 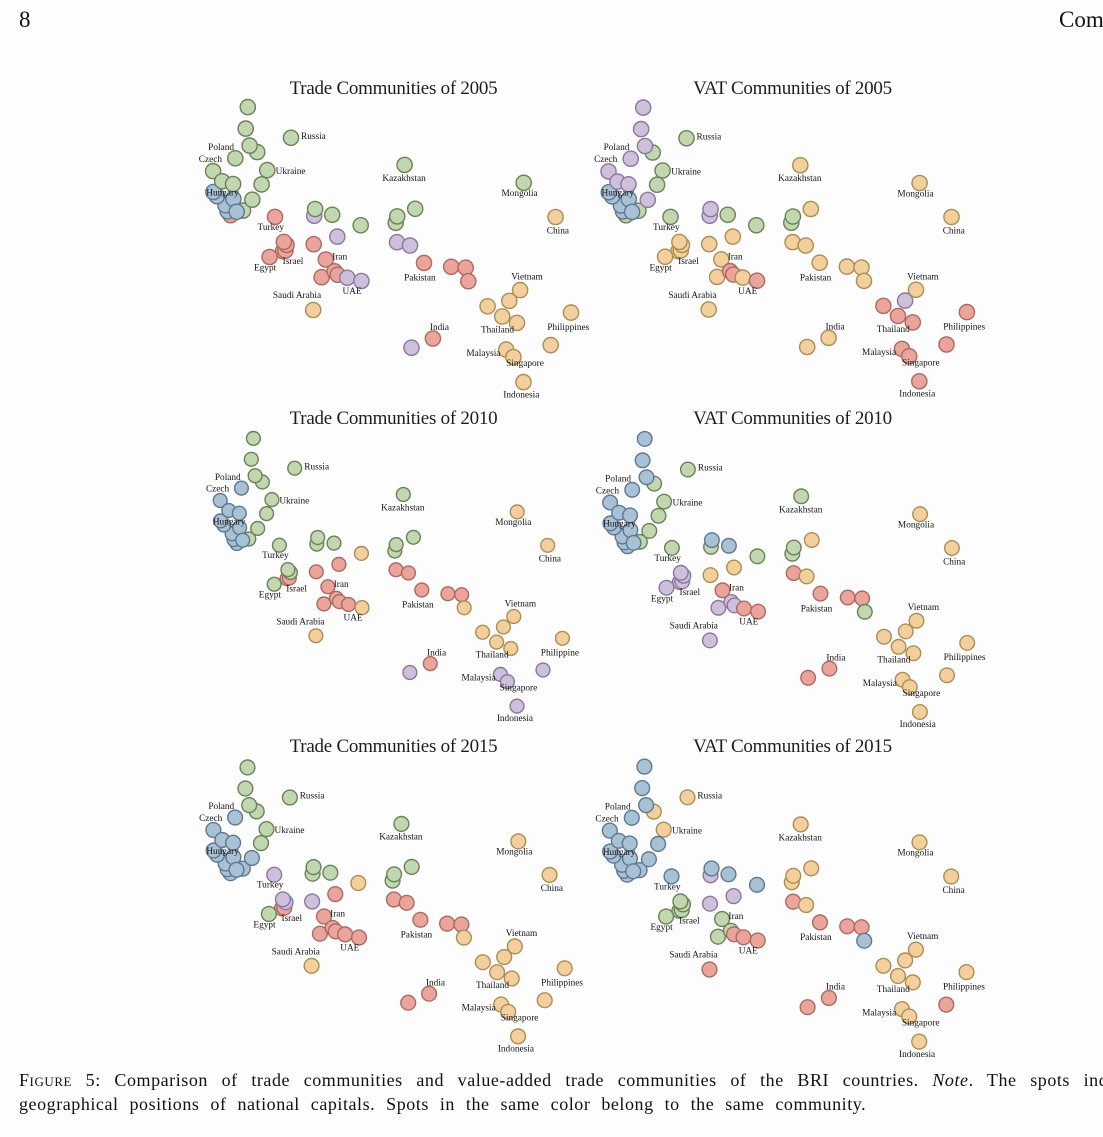 What do you see at coordinates (692, 296) in the screenshot?
I see `svg-text: Saudi Arabia` at bounding box center [692, 296].